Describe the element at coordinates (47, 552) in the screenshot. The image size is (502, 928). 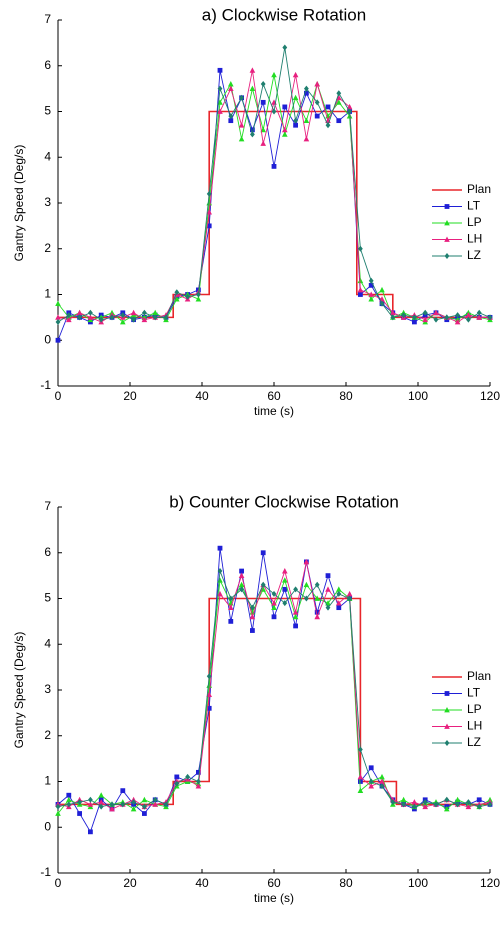
I see `y-tick-label: 6` at that location.